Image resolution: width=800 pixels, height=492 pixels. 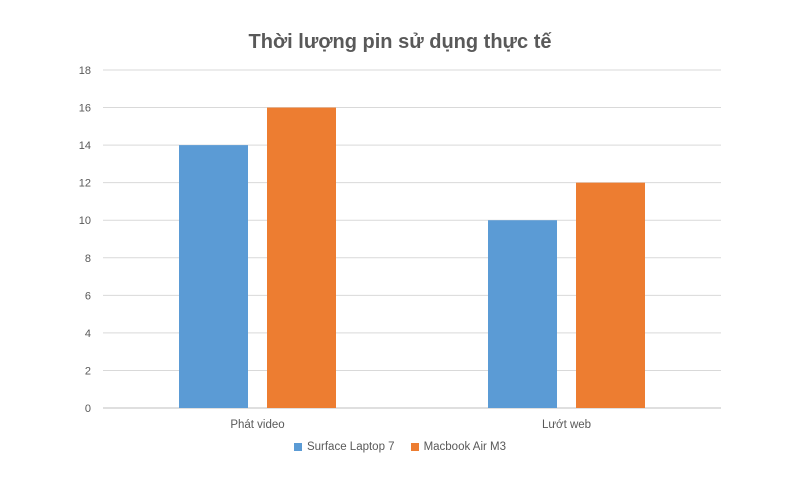 What do you see at coordinates (88, 371) in the screenshot?
I see `y-tick-label: 2` at bounding box center [88, 371].